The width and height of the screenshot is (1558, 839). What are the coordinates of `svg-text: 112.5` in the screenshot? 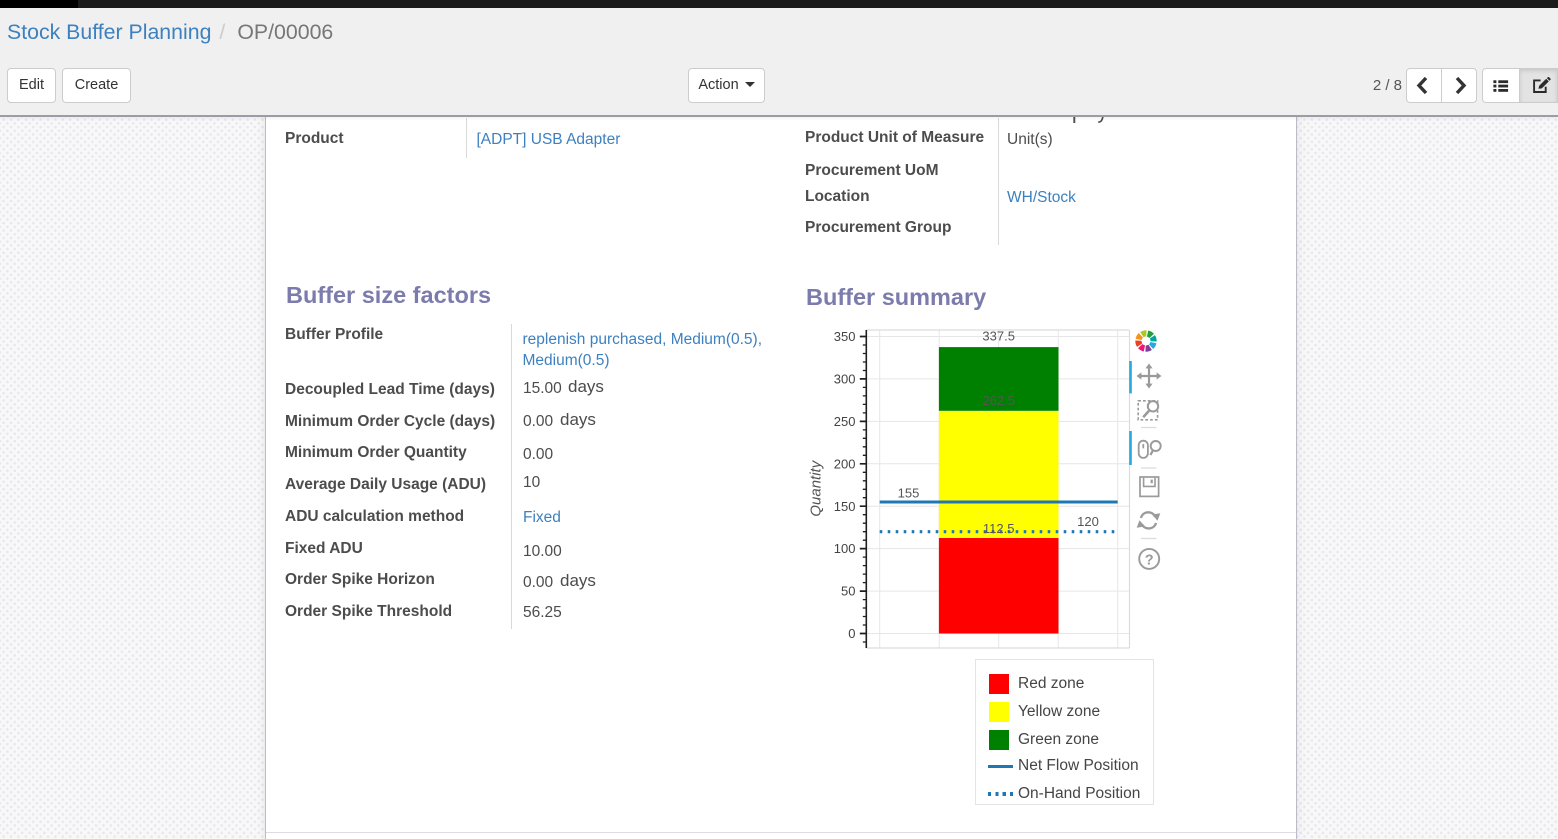 It's located at (999, 528).